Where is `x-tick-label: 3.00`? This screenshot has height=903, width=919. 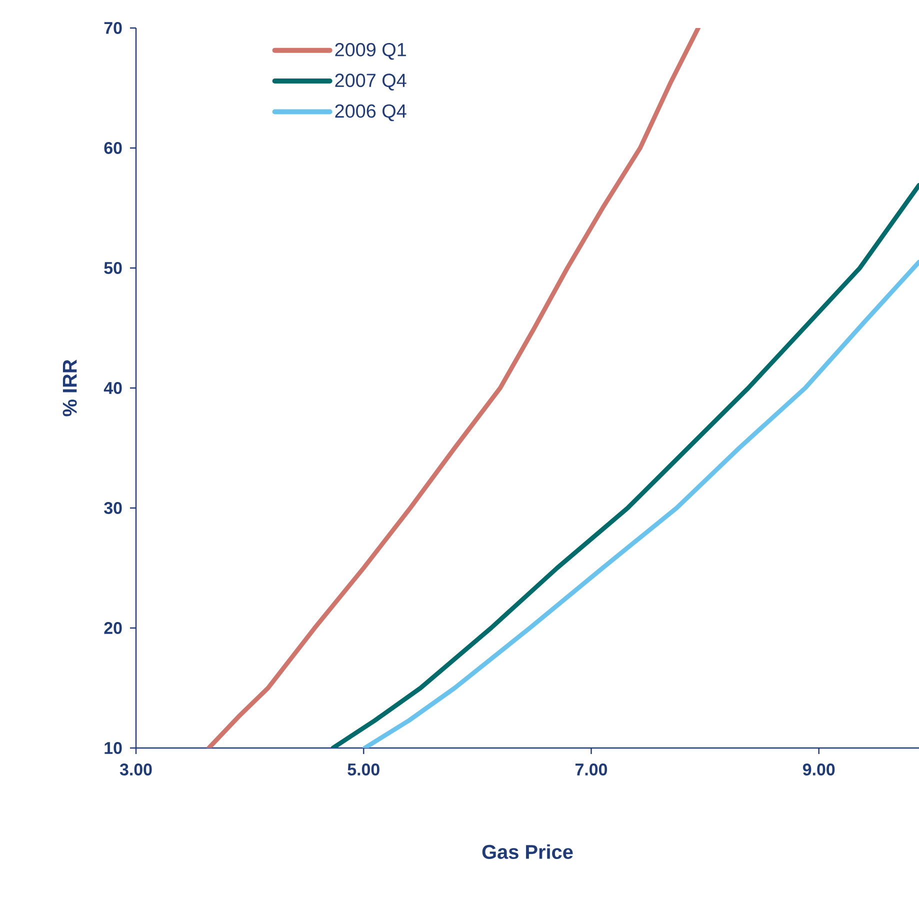 x-tick-label: 3.00 is located at coordinates (136, 770).